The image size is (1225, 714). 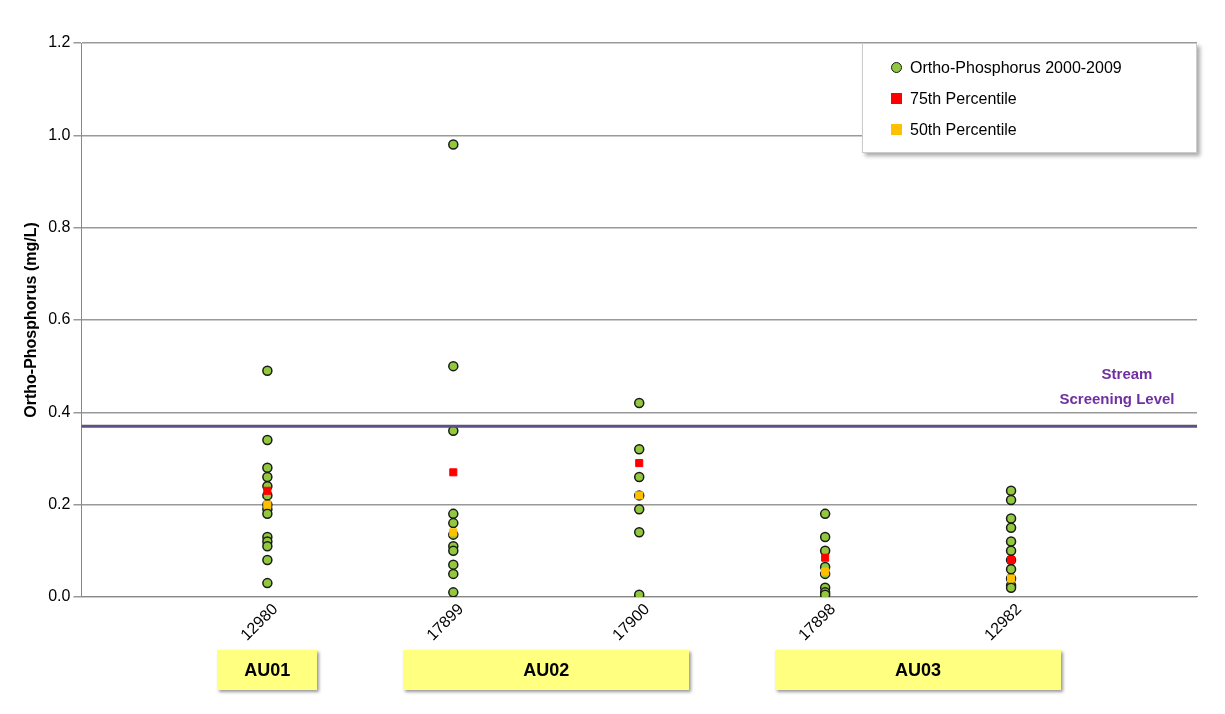 What do you see at coordinates (59, 42) in the screenshot?
I see `y-tick-label: 1.2` at bounding box center [59, 42].